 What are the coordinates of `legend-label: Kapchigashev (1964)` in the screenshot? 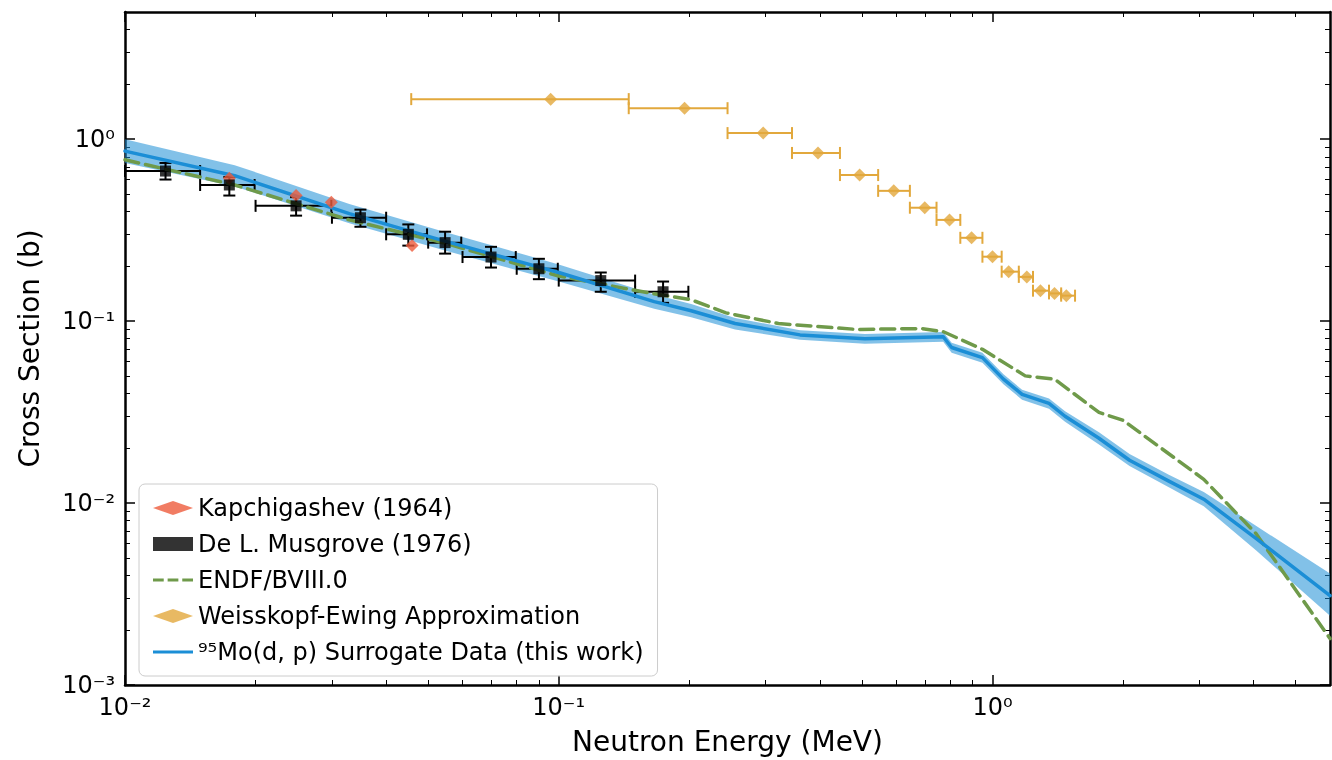 It's located at (325, 508).